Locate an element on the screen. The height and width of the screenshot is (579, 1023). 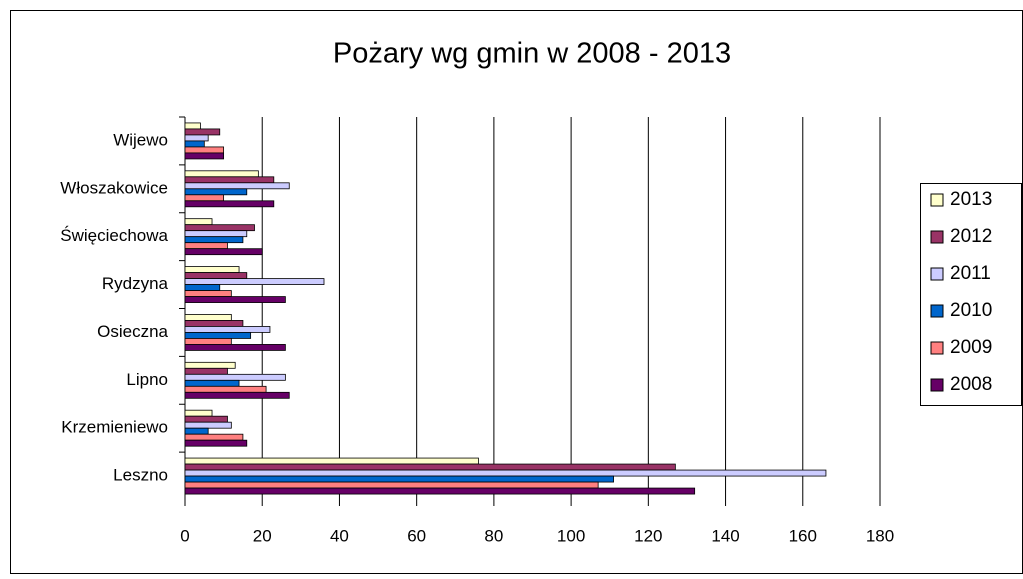
legend-label: 2011 is located at coordinates (970, 273).